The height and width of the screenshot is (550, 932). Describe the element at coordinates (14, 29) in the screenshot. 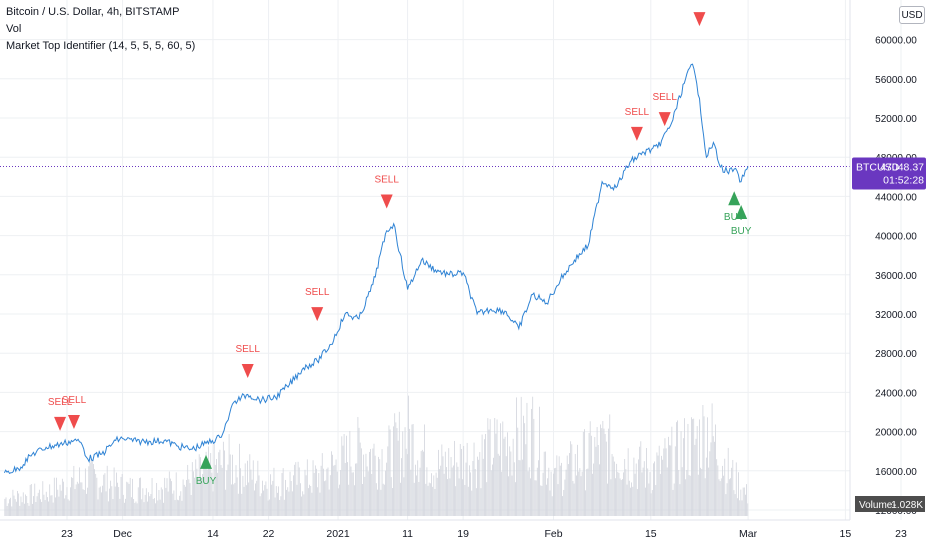

I see `volume-legend: Vol` at that location.